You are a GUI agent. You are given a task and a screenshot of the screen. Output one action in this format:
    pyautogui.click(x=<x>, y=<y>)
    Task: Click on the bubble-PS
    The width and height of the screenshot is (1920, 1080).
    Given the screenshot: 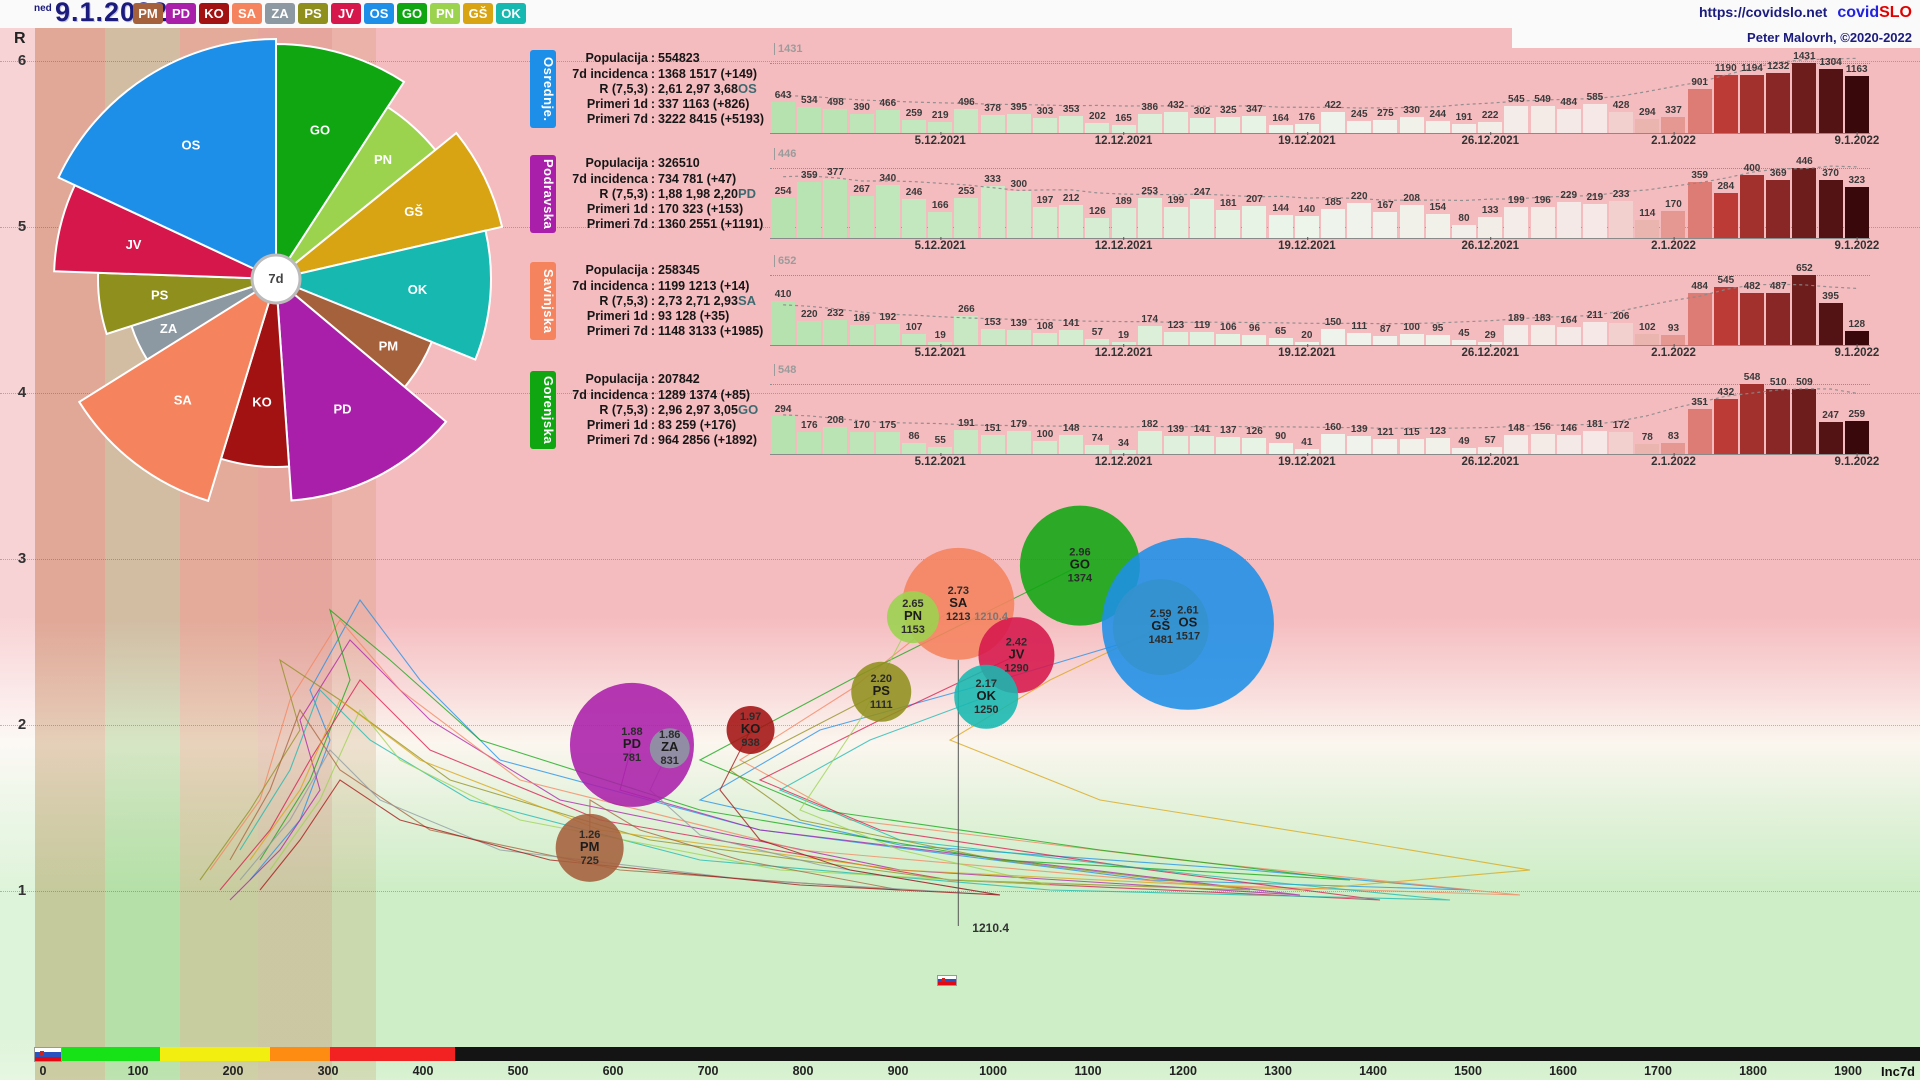 What is the action you would take?
    pyautogui.click(x=881, y=691)
    